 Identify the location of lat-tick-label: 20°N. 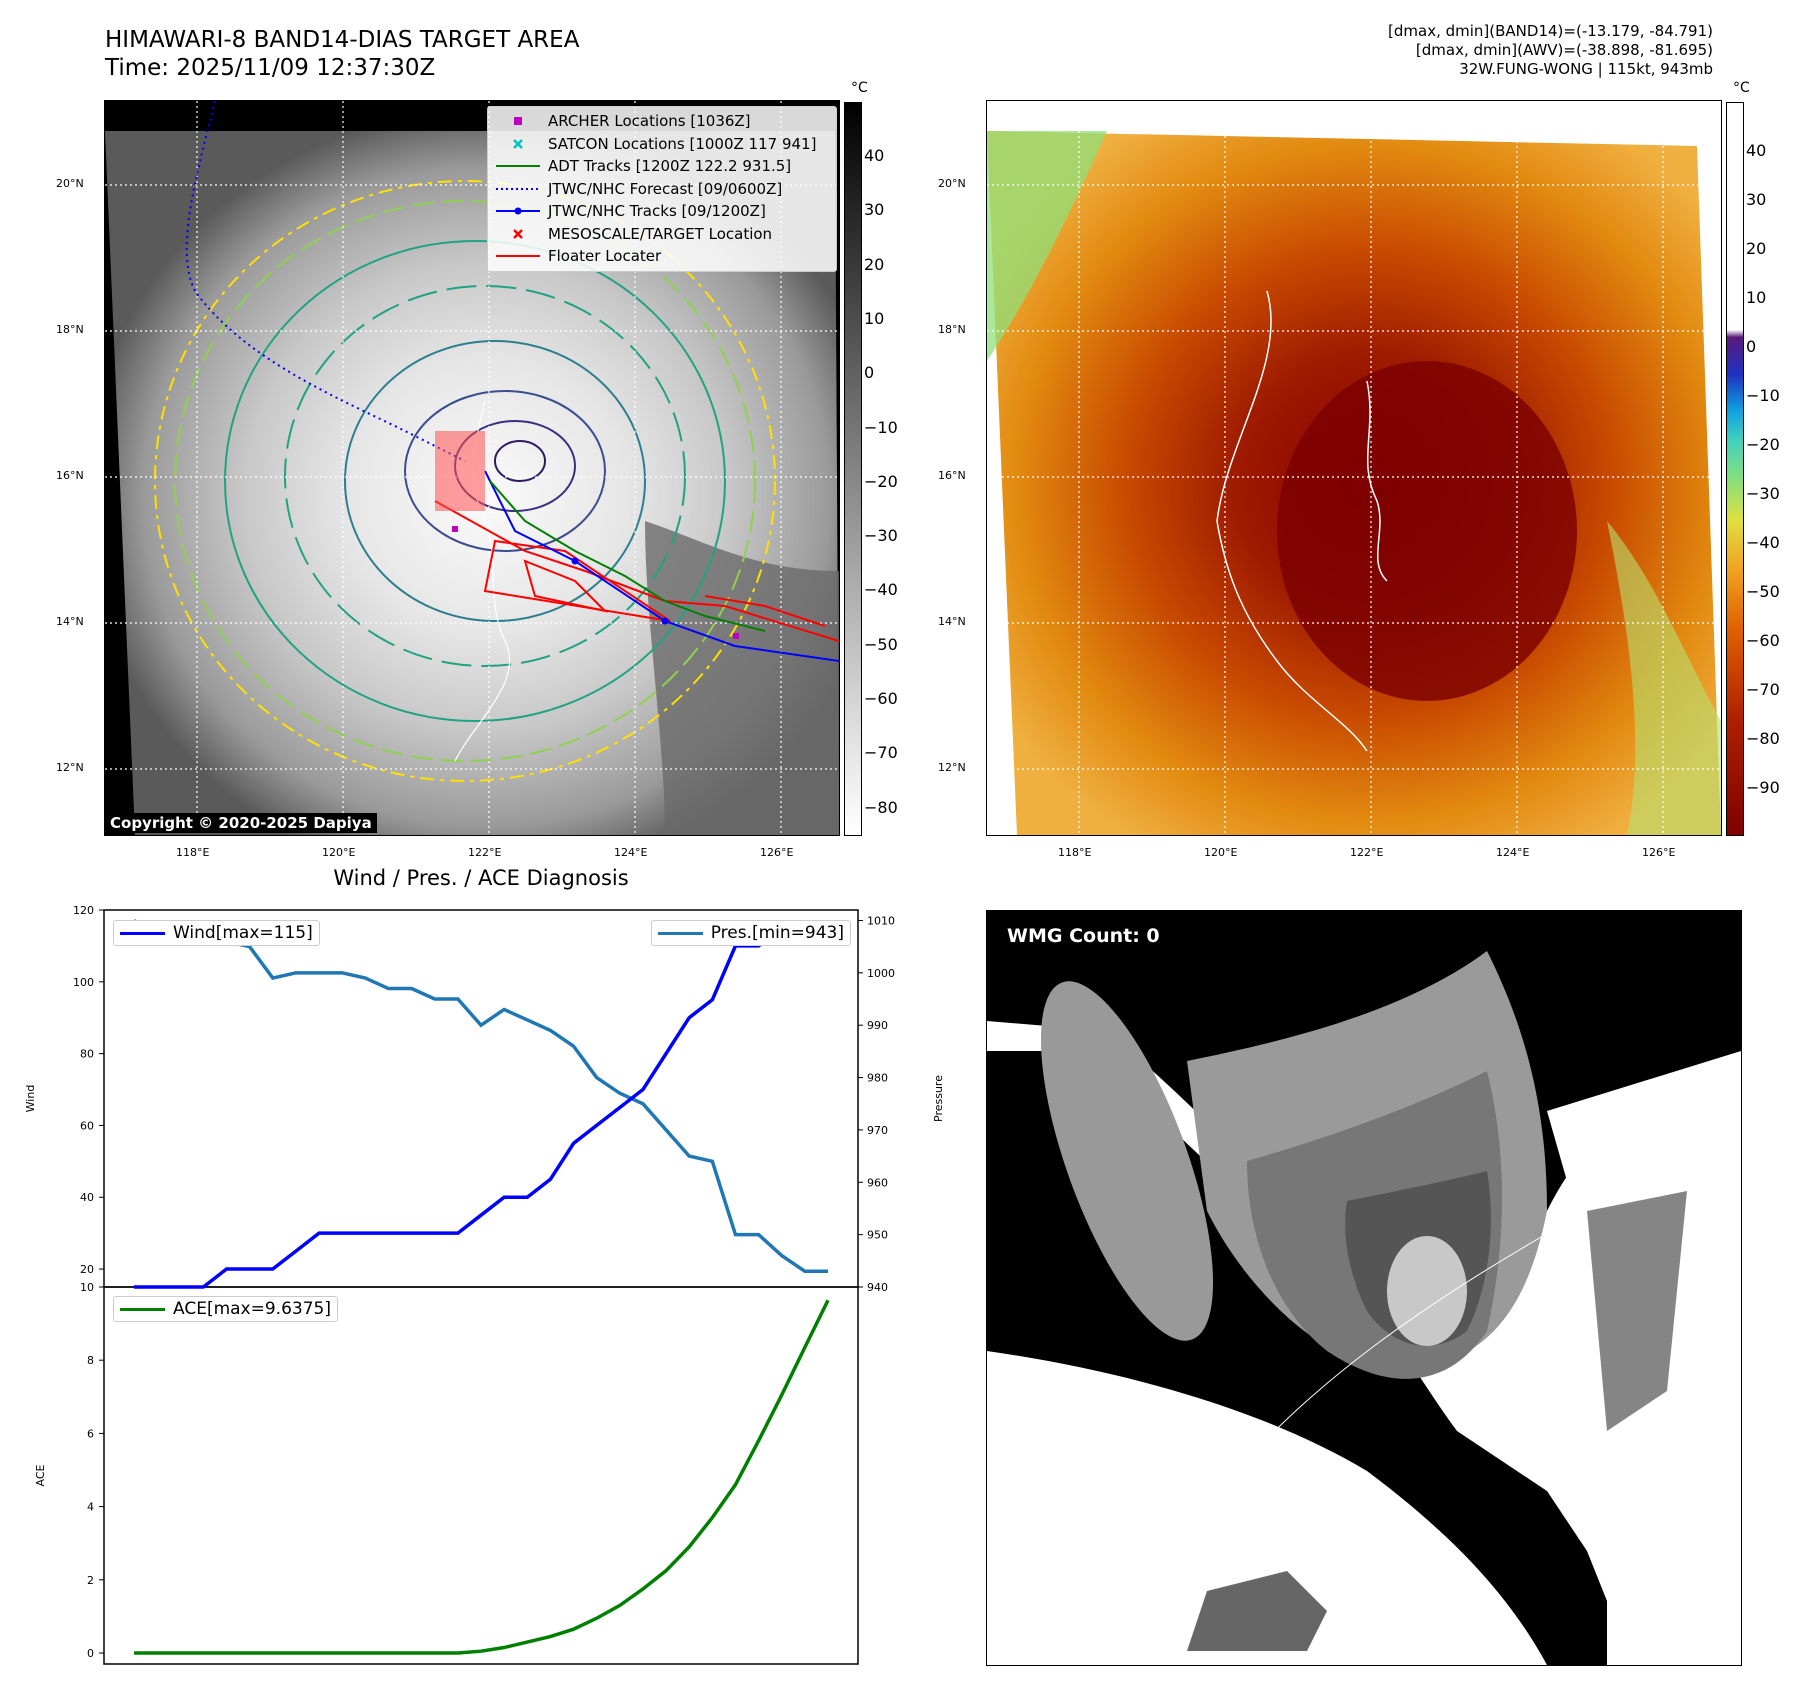
(70, 183).